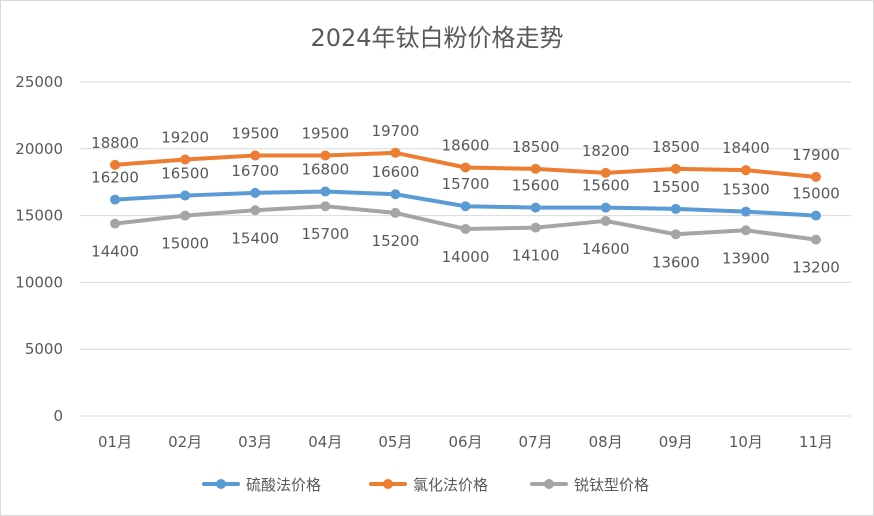  I want to click on data-label: 13900, so click(746, 258).